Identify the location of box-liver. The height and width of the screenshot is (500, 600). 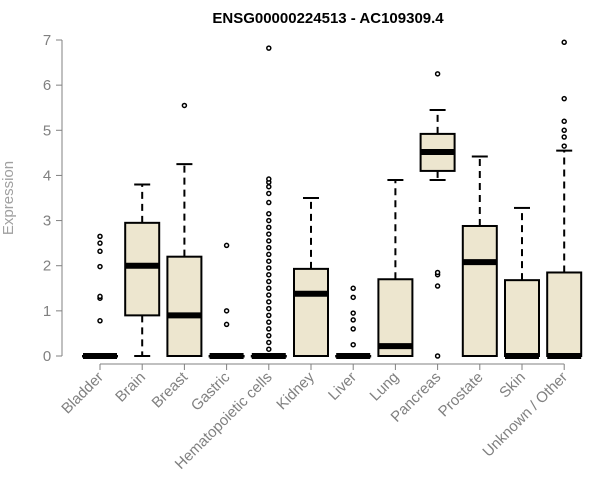
(353, 322).